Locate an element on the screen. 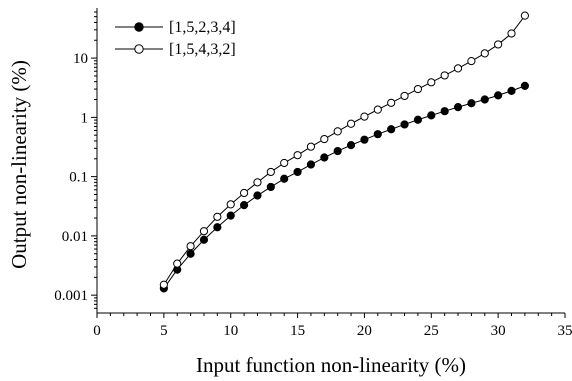 Image resolution: width=572 pixels, height=381 pixels. y-tick-label: 0.1 is located at coordinates (78, 178).